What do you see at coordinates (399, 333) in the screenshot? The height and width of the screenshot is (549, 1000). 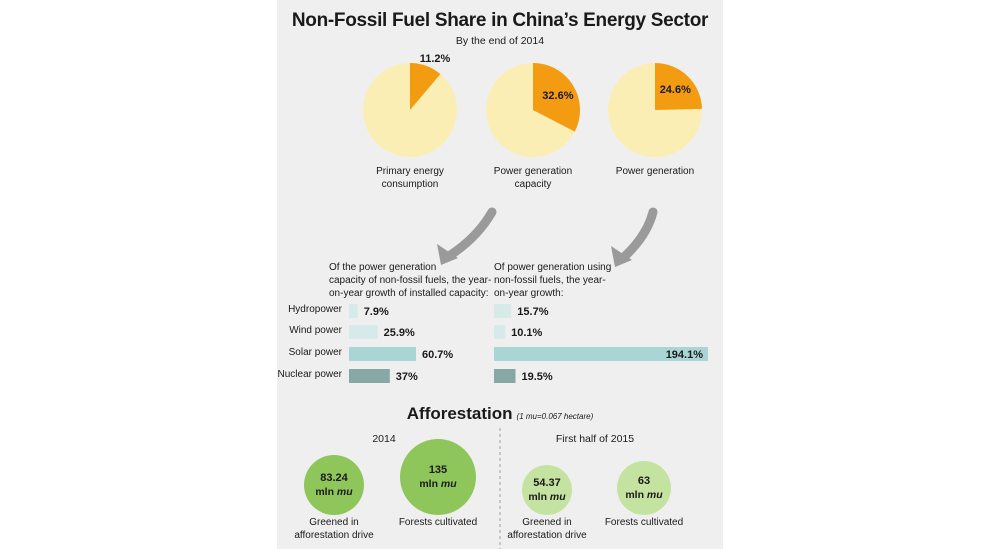 I see `left-bar-value-2: 25.9%` at bounding box center [399, 333].